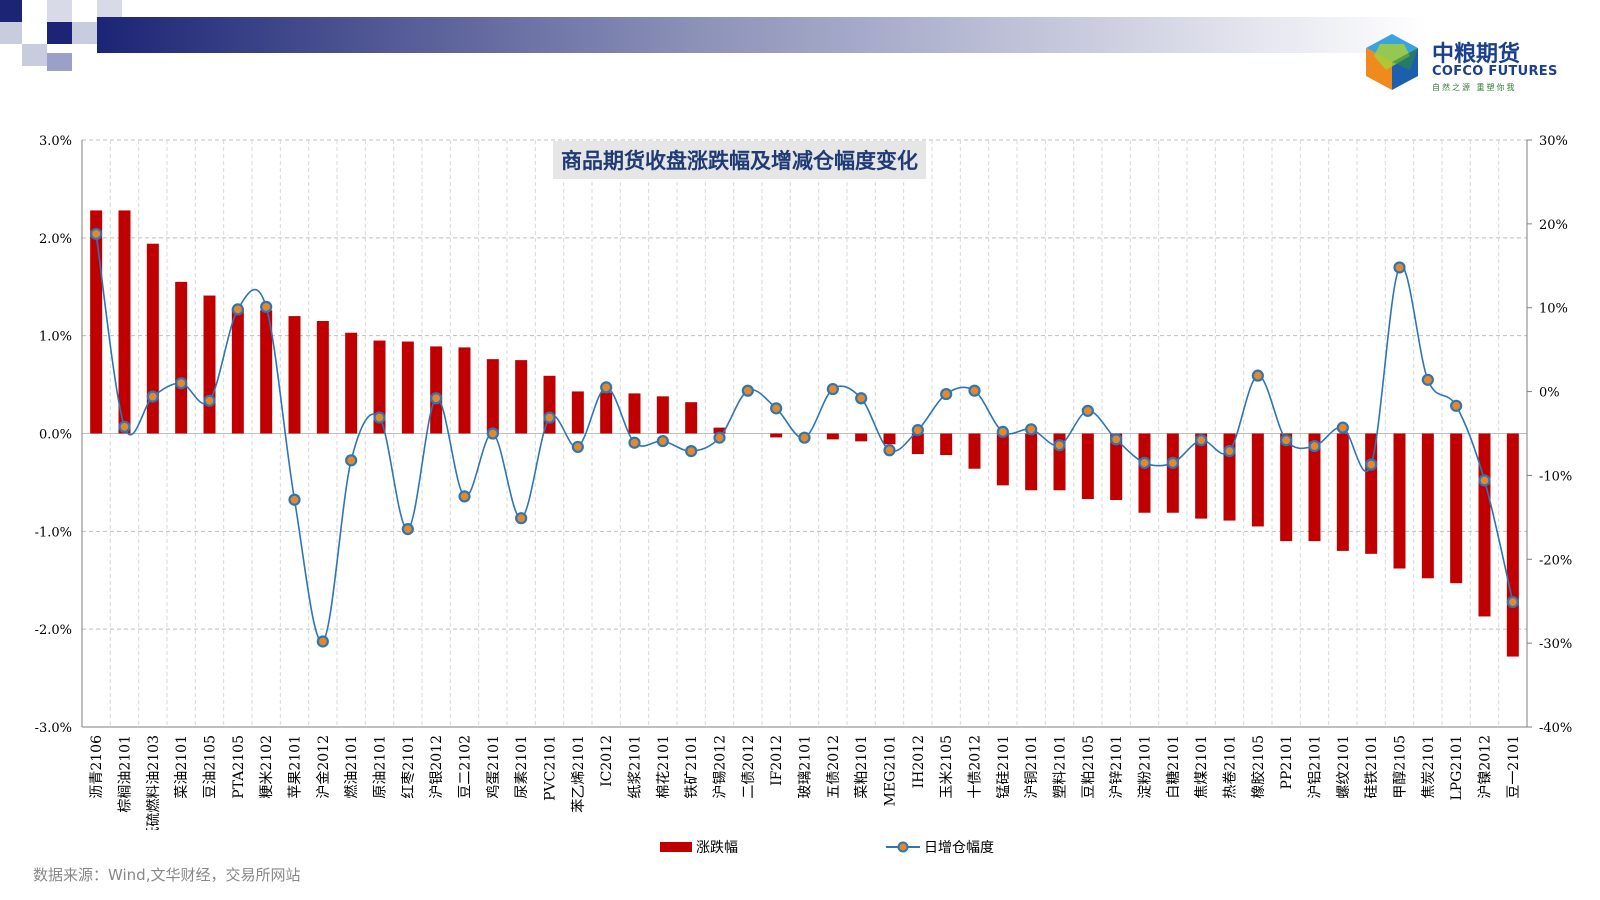  What do you see at coordinates (1549, 393) in the screenshot?
I see `y-right-tick-label: 0%` at bounding box center [1549, 393].